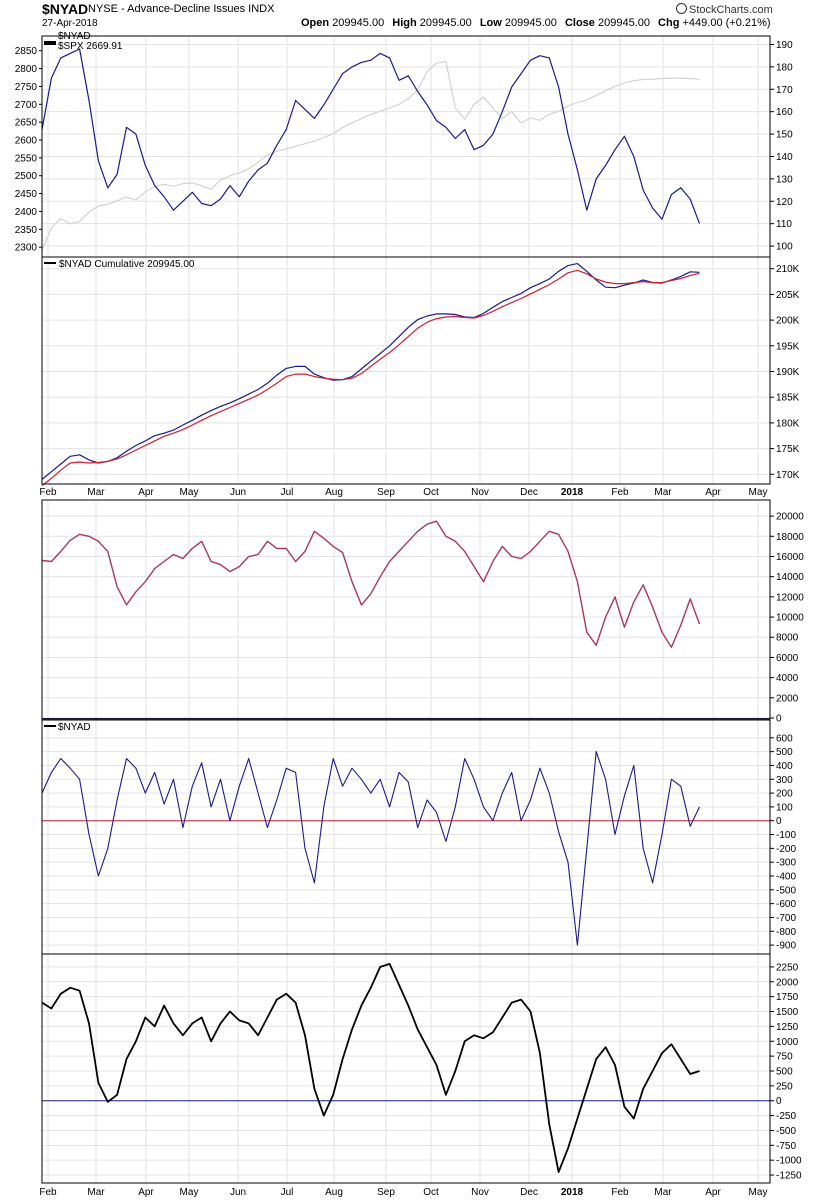  Describe the element at coordinates (181, 9) in the screenshot. I see `symbol-description: NYSE - Advance-Decline Issues INDX` at that location.